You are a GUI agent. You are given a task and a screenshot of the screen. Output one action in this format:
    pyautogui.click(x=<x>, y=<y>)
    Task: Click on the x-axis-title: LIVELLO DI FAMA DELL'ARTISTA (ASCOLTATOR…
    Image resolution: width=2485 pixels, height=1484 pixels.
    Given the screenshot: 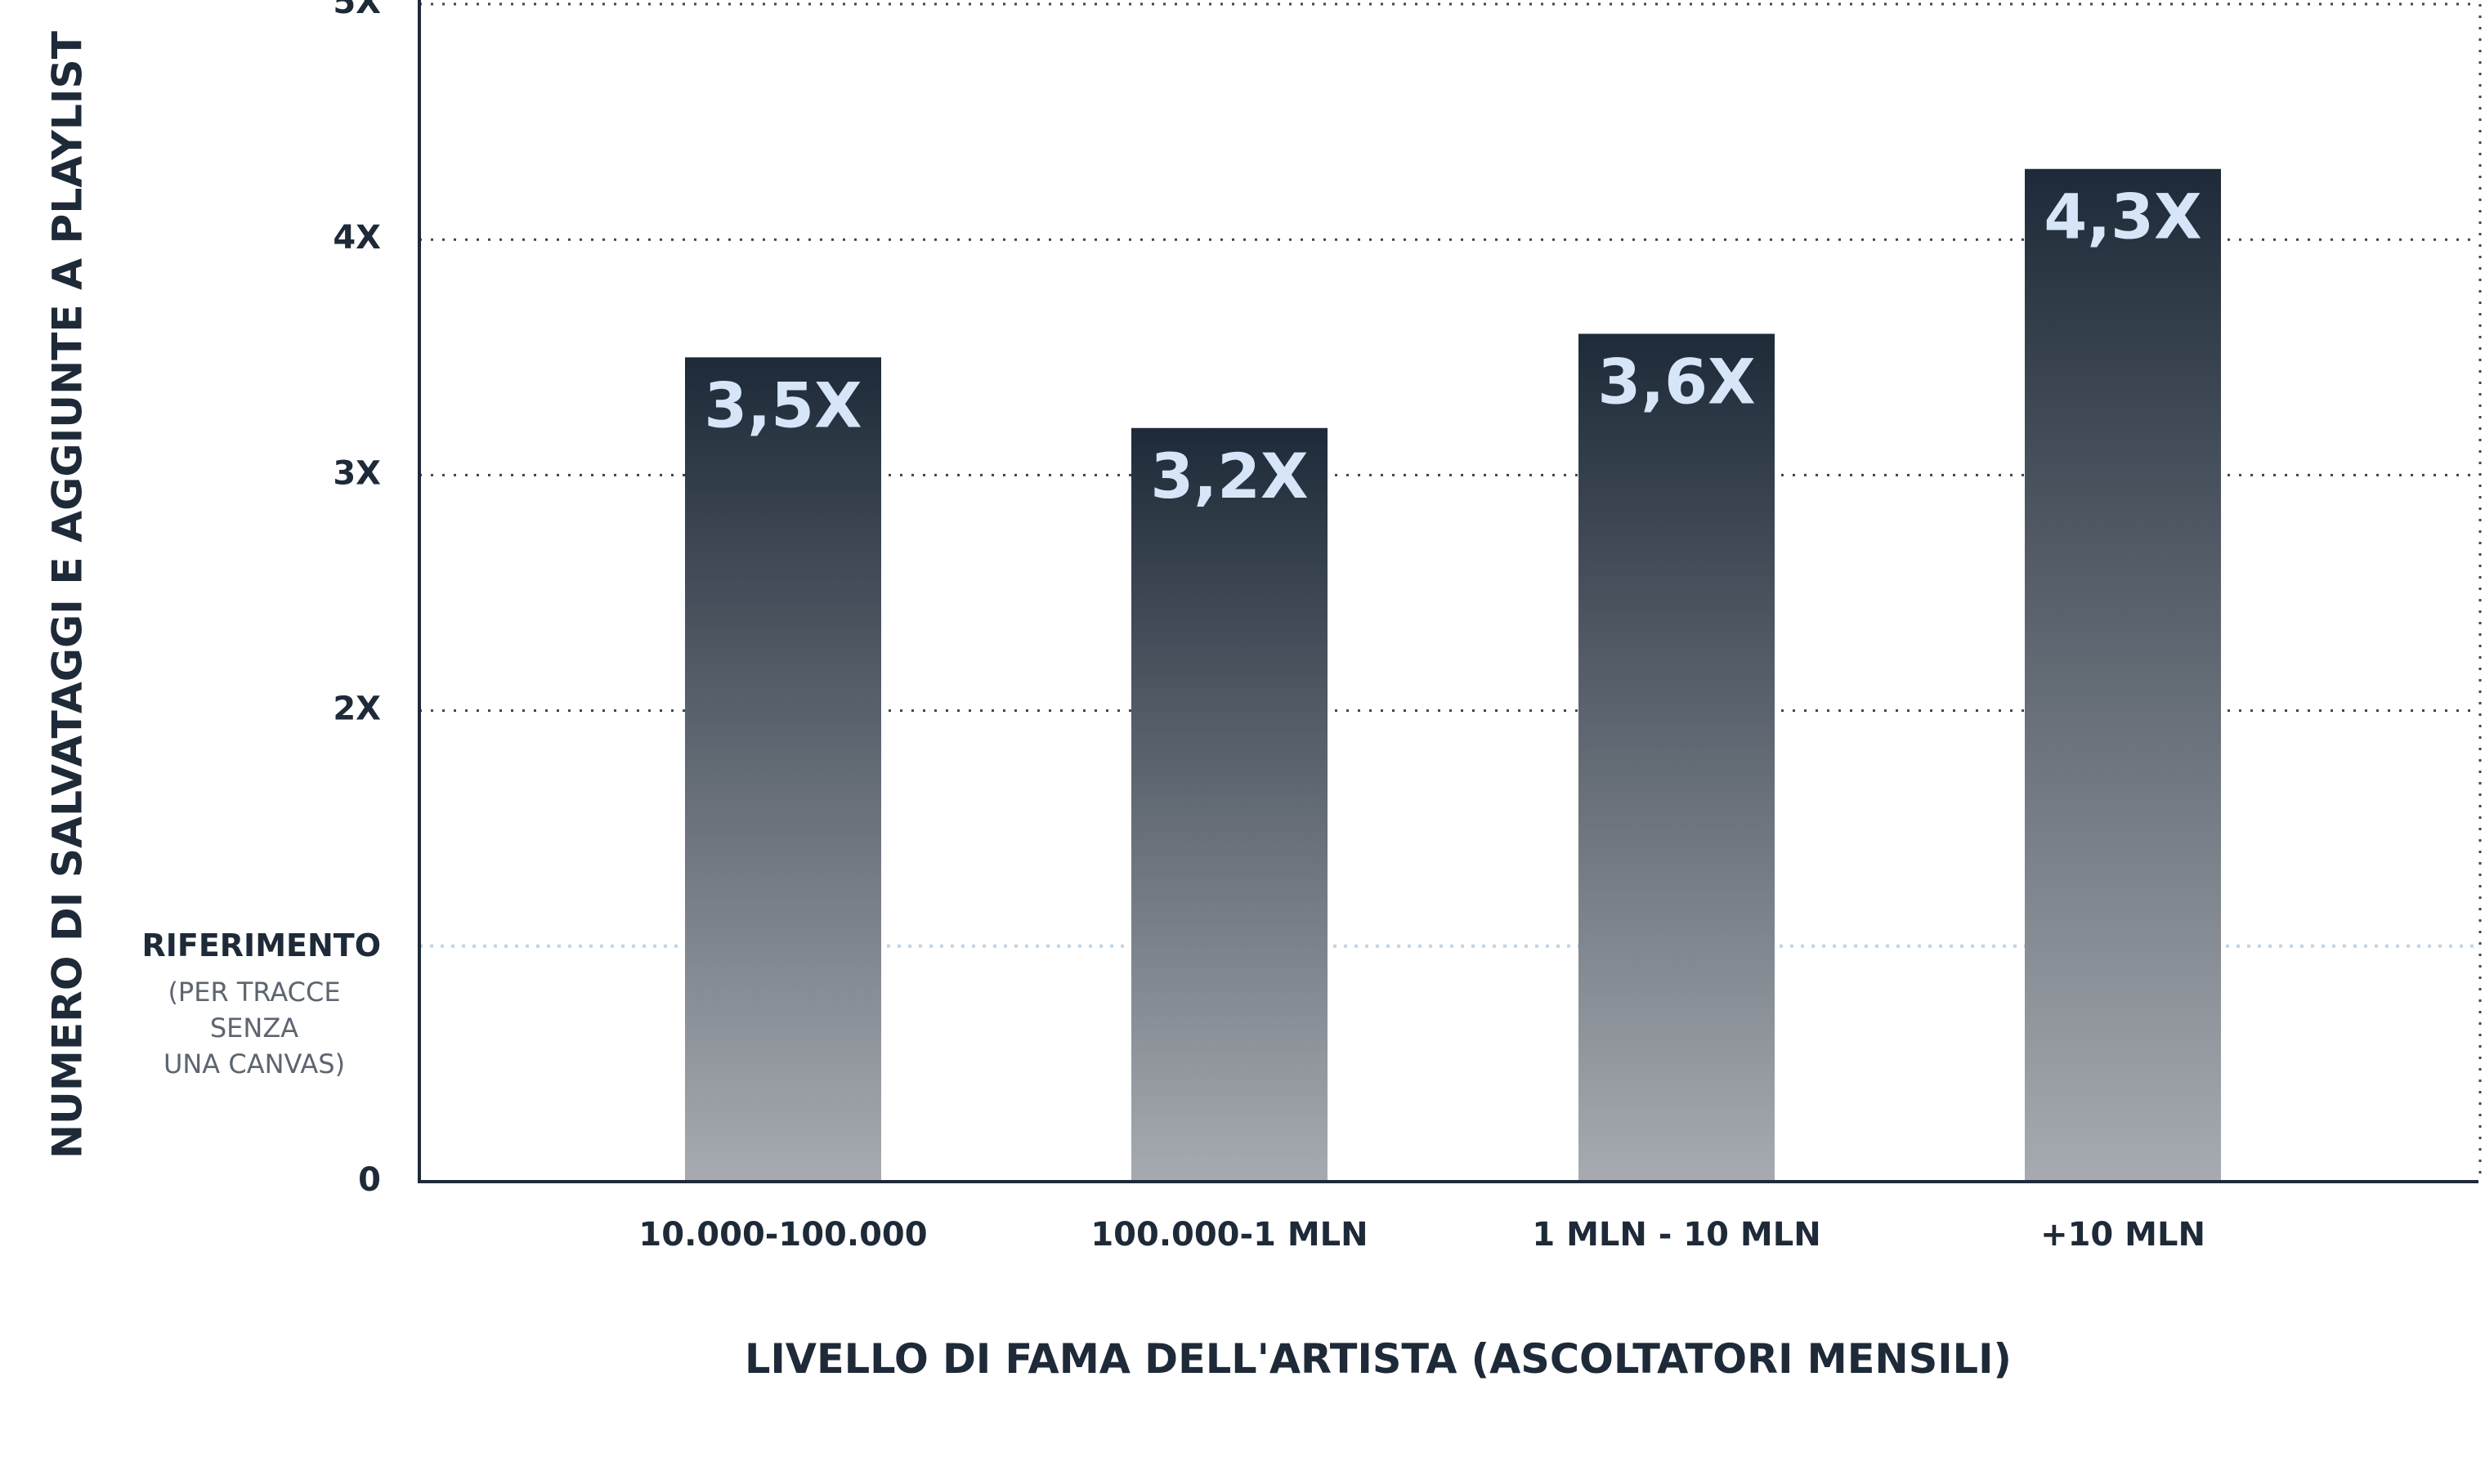 What is the action you would take?
    pyautogui.click(x=1378, y=1359)
    